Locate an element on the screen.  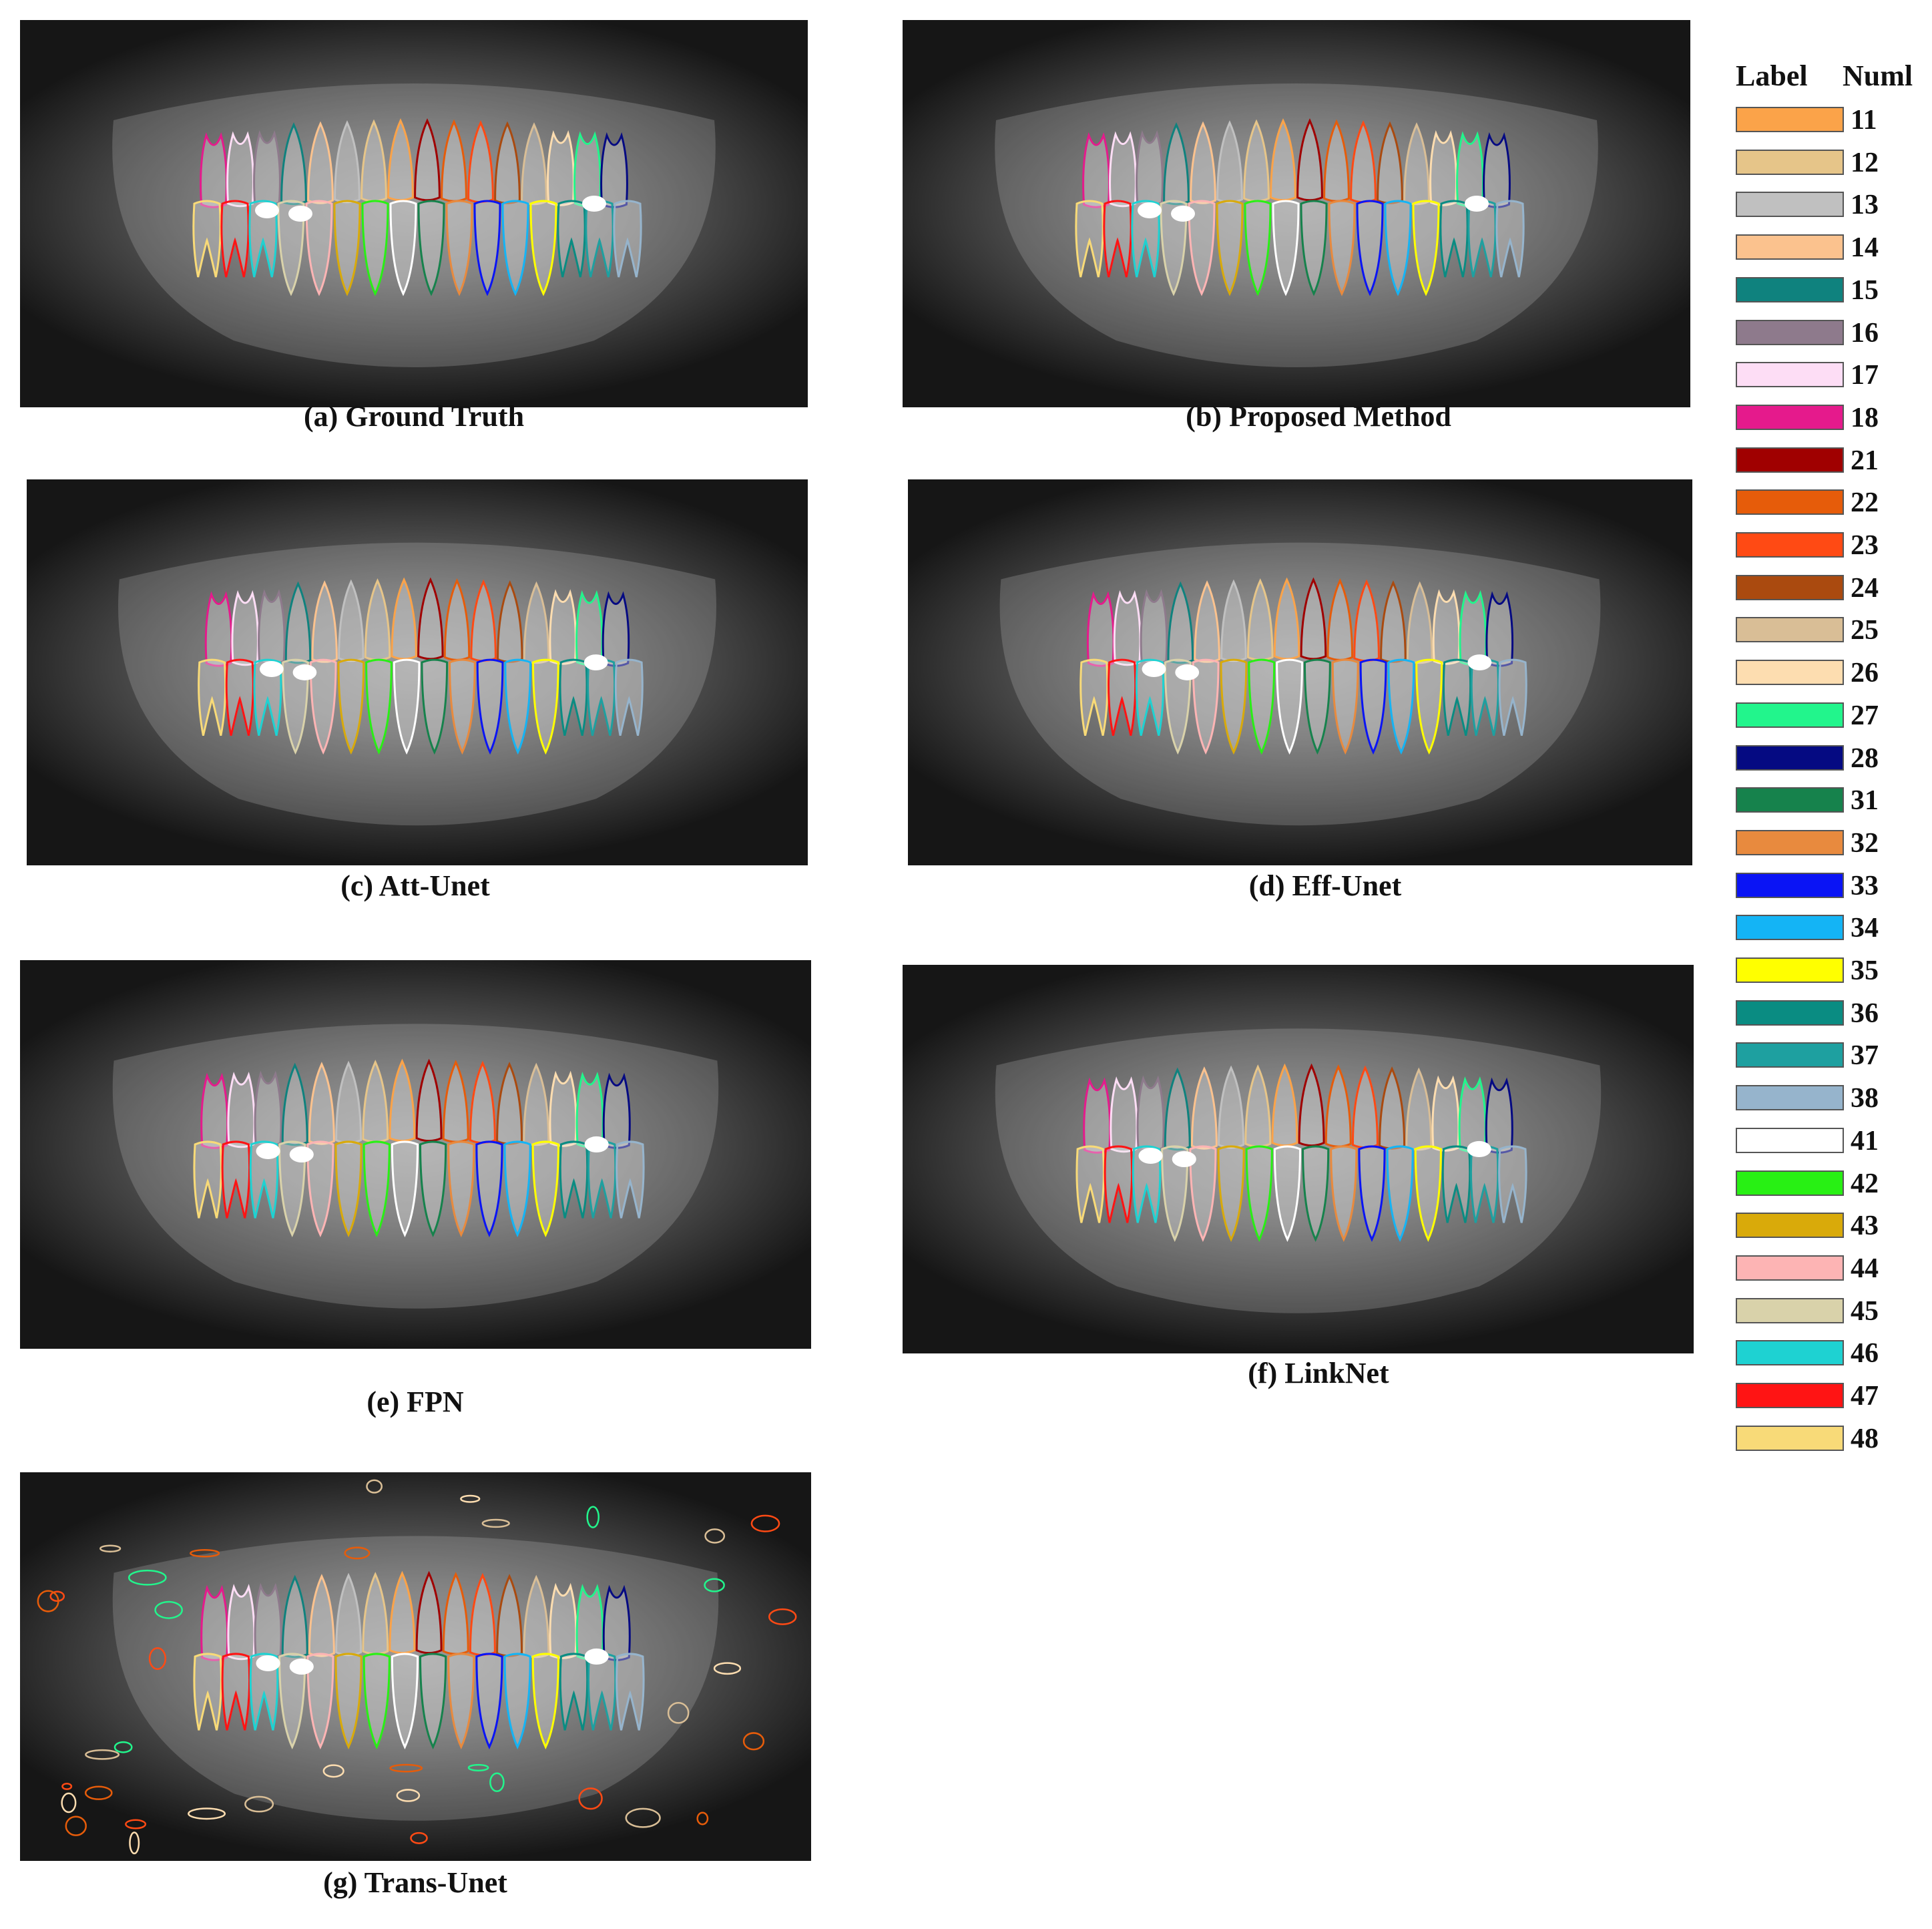
legend-number: 35 is located at coordinates (1865, 971).